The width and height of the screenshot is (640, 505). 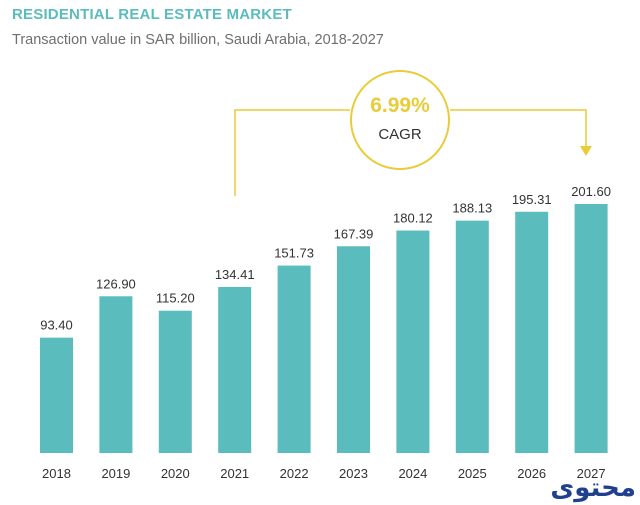 I want to click on value-label-2019: 126.90, so click(x=116, y=283).